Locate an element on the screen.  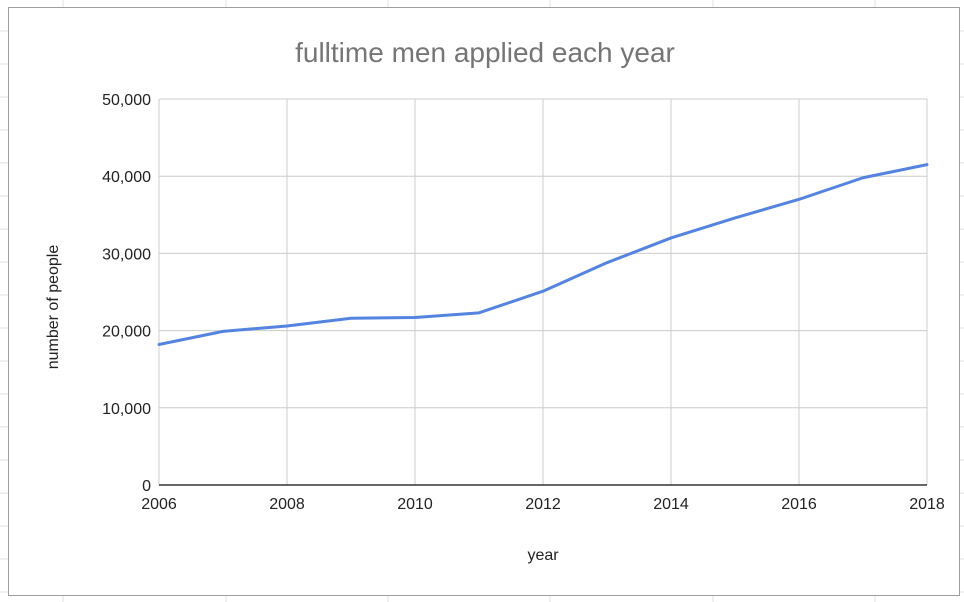
x-tick-label: 2014 is located at coordinates (671, 504).